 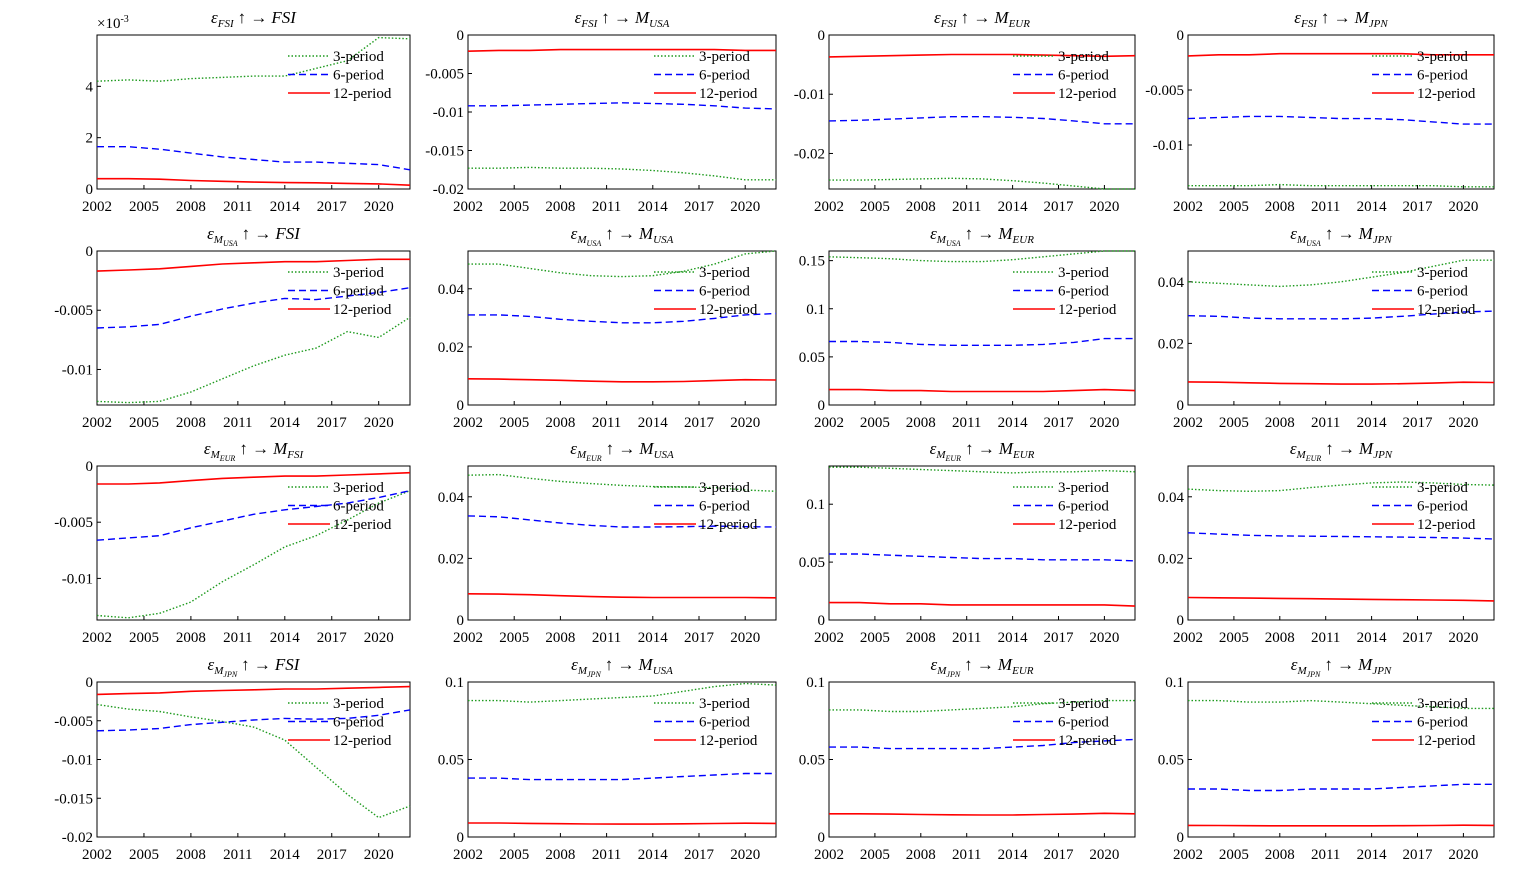 I want to click on y-tick-label: 0.05, so click(x=812, y=358).